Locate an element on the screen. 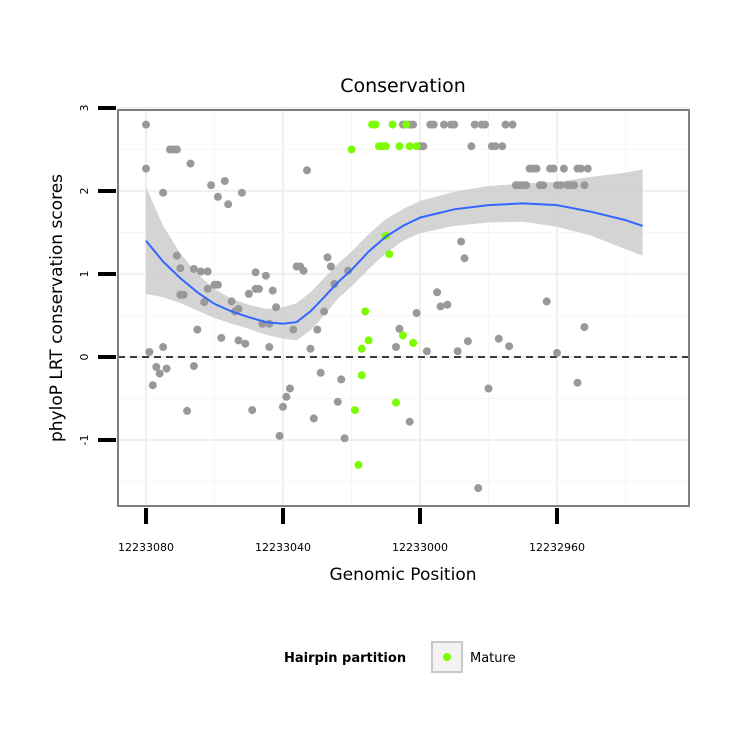 This screenshot has width=750, height=750. smooth-curve is located at coordinates (394, 263).